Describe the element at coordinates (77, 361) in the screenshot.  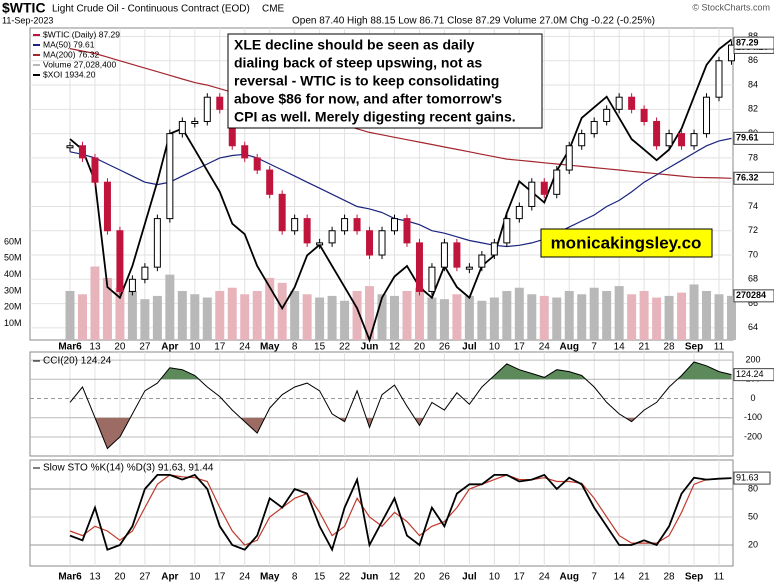
I see `panel-title: CCI(20) 124.24` at that location.